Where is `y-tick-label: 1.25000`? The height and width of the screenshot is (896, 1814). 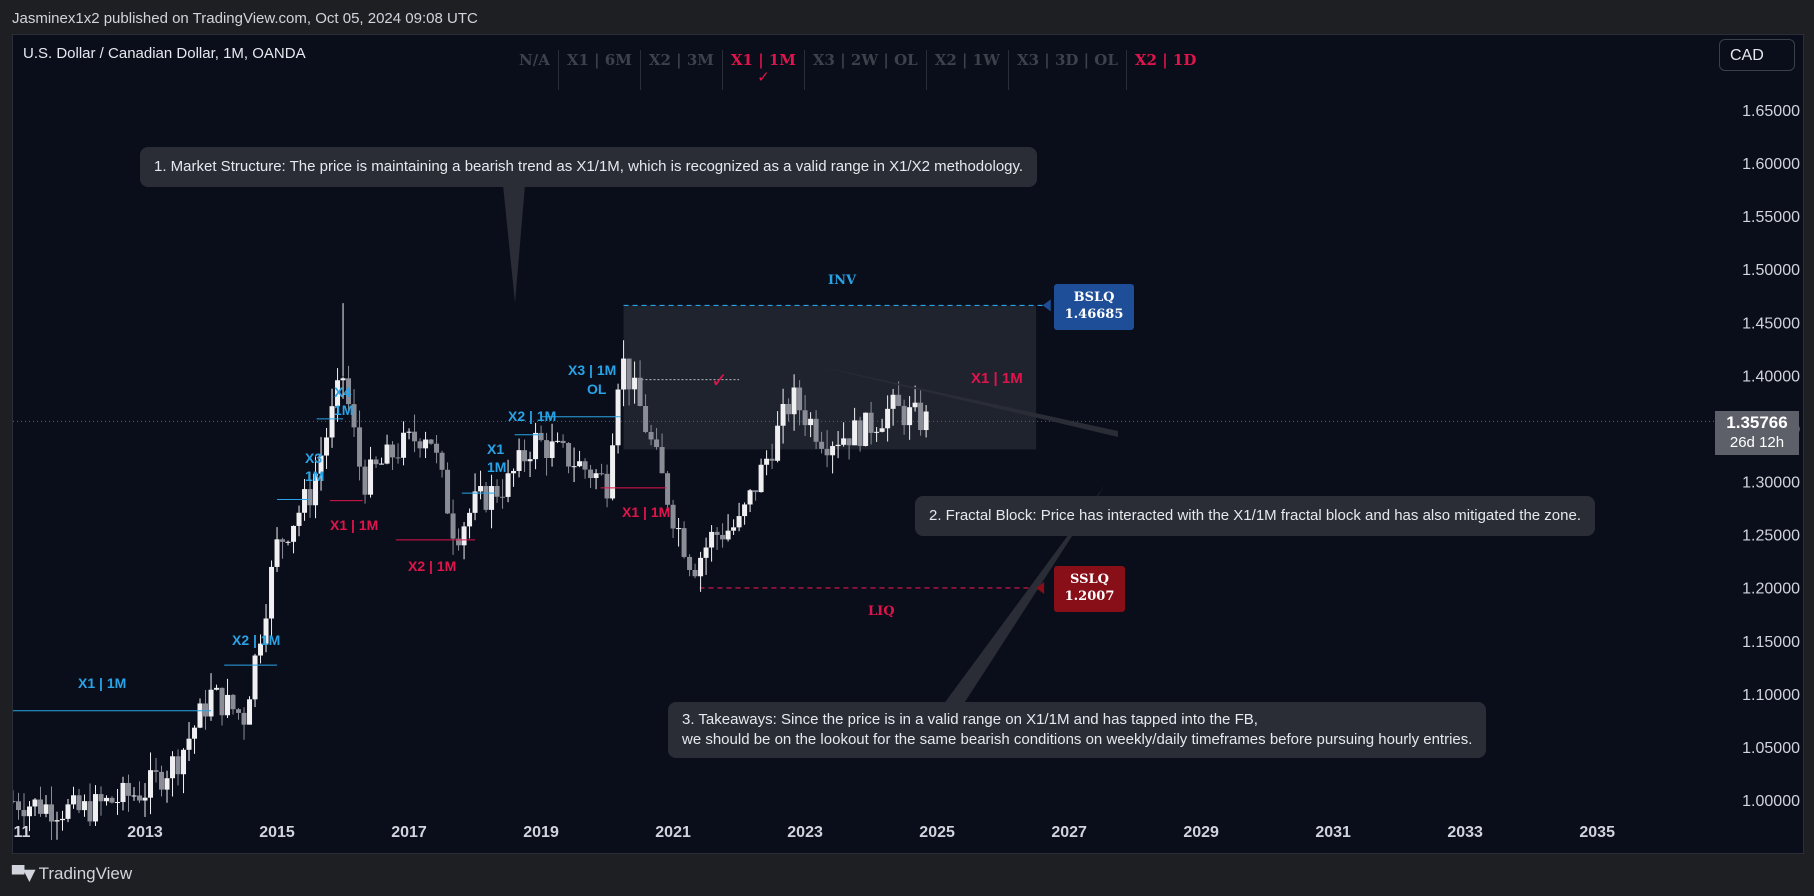 y-tick-label: 1.25000 is located at coordinates (1771, 536).